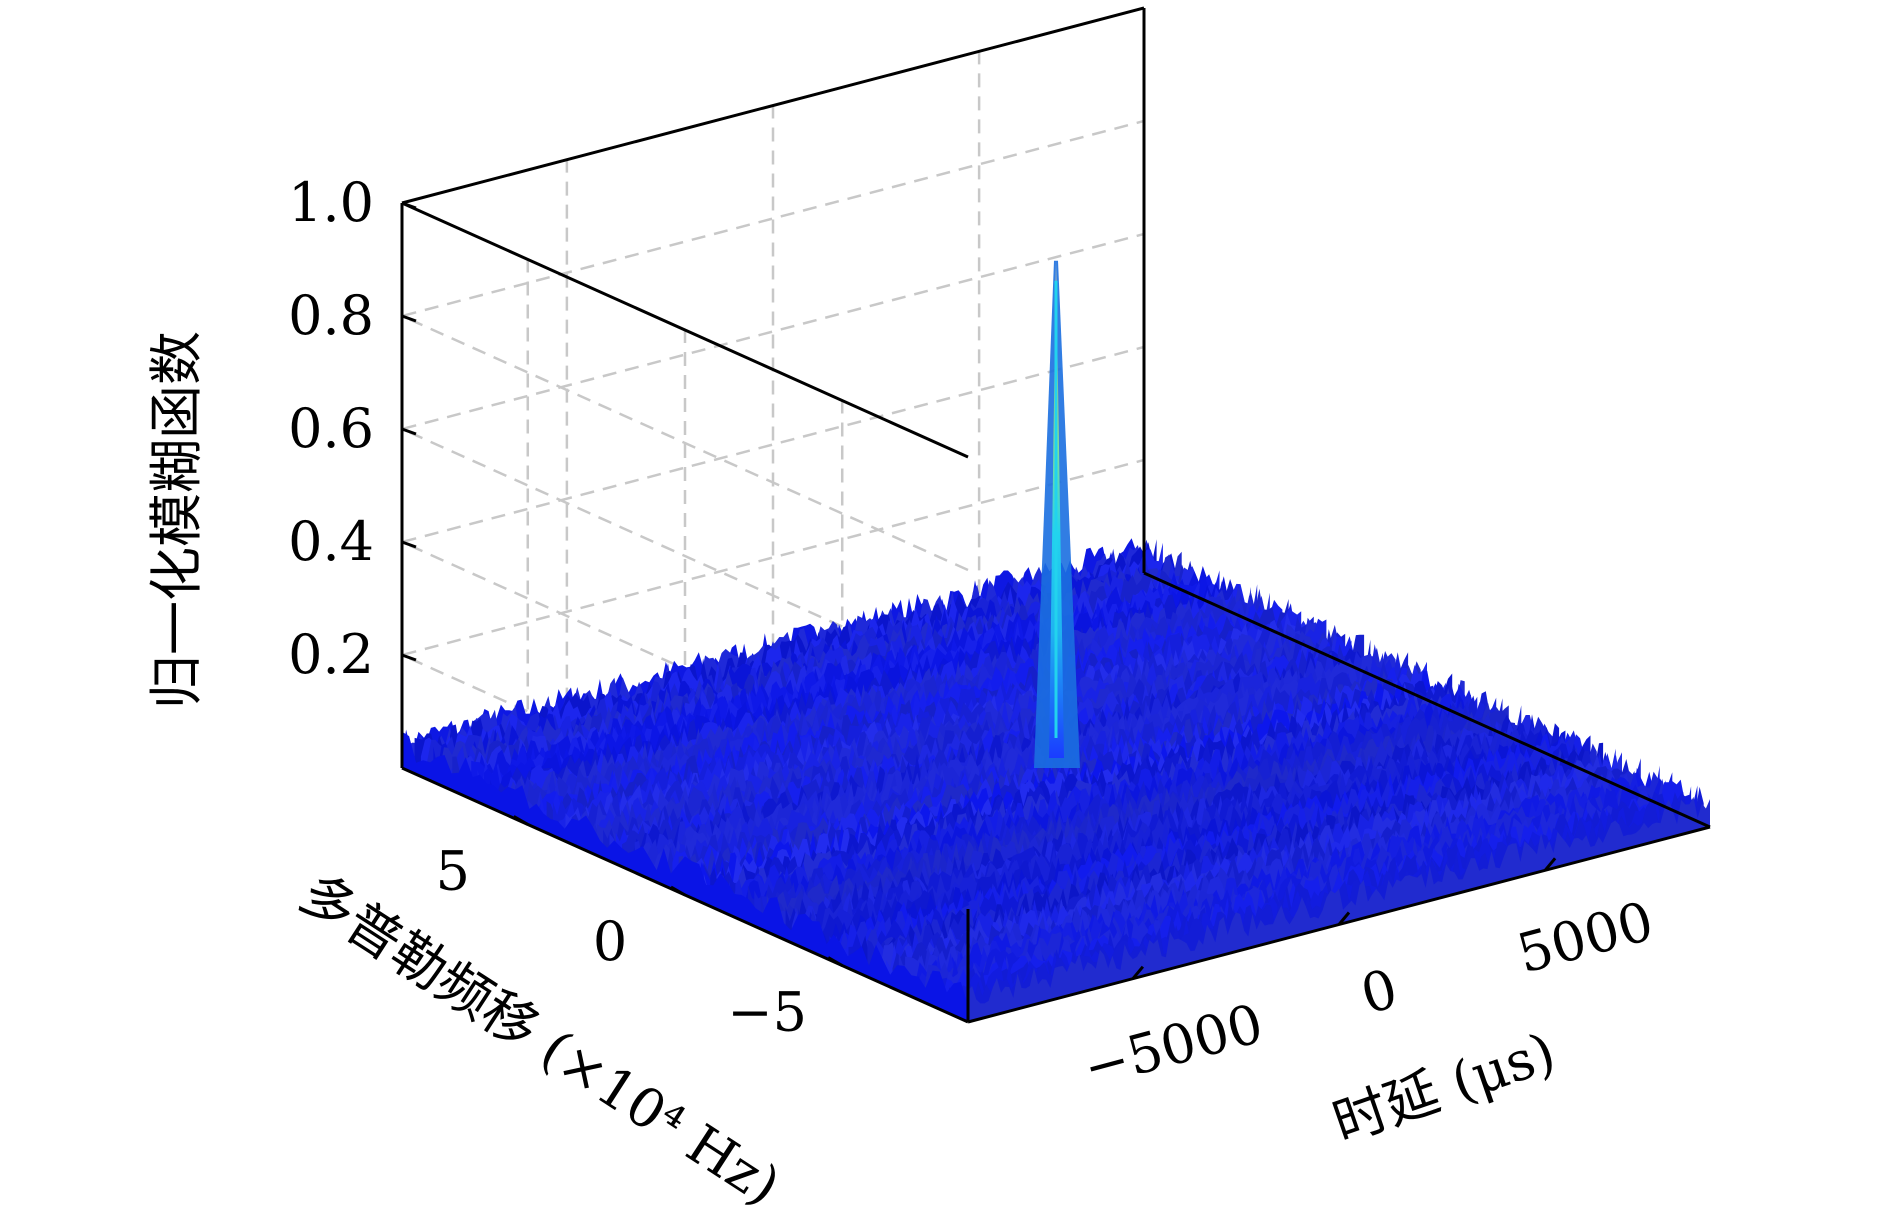 The image size is (1890, 1213). Describe the element at coordinates (610, 941) in the screenshot. I see `y-tick-label: 0` at that location.